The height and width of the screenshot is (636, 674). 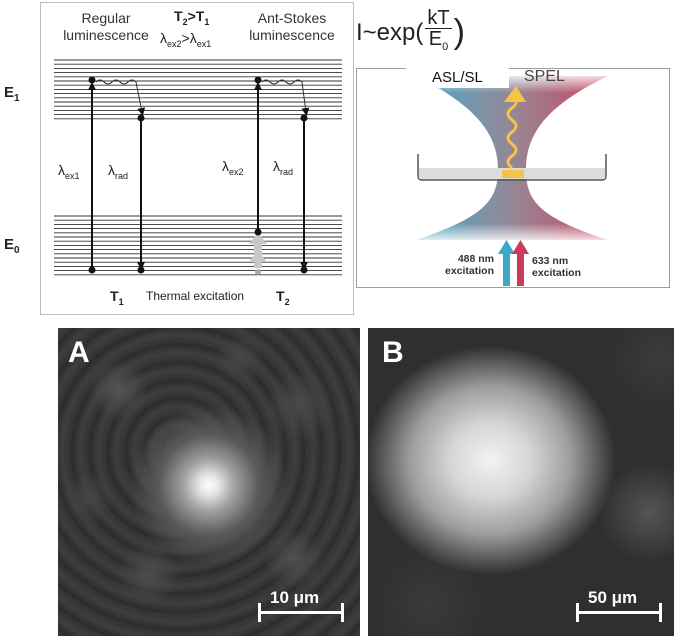 I want to click on spel-diagram-graphic, so click(x=512, y=179).